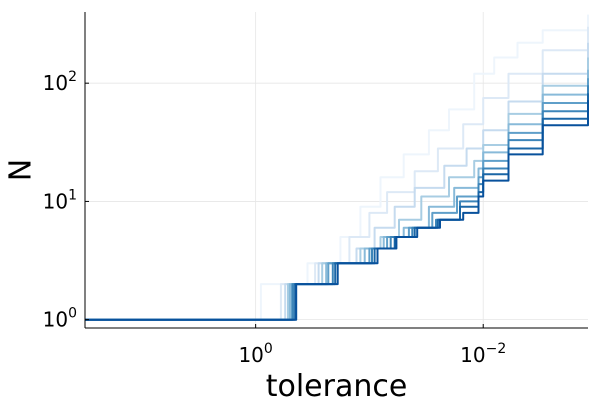 This screenshot has width=600, height=400. I want to click on x-axis-title: tolerance, so click(337, 384).